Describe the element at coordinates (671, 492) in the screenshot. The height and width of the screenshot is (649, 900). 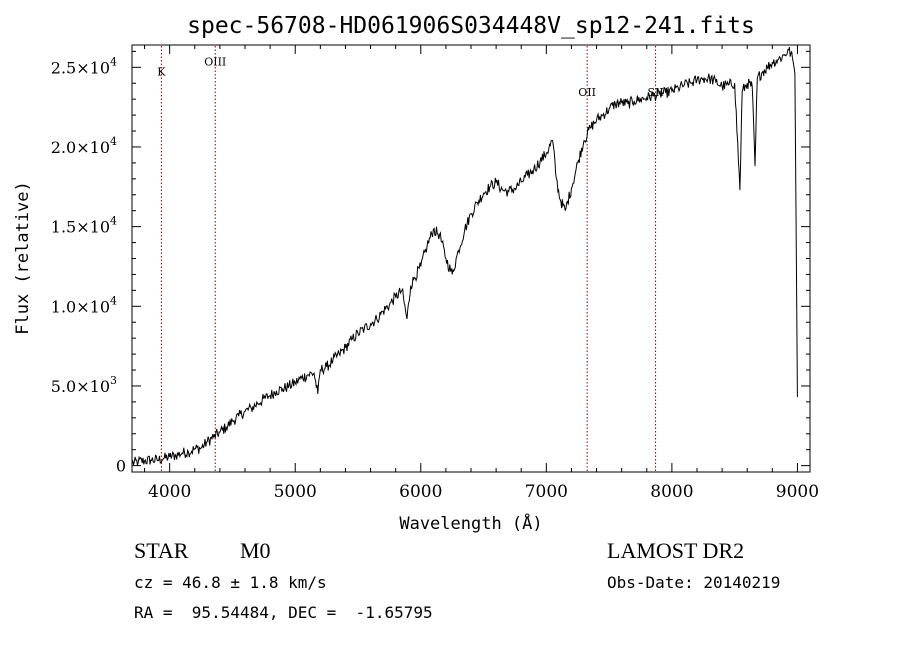
I see `x-tick-label: 8000` at that location.